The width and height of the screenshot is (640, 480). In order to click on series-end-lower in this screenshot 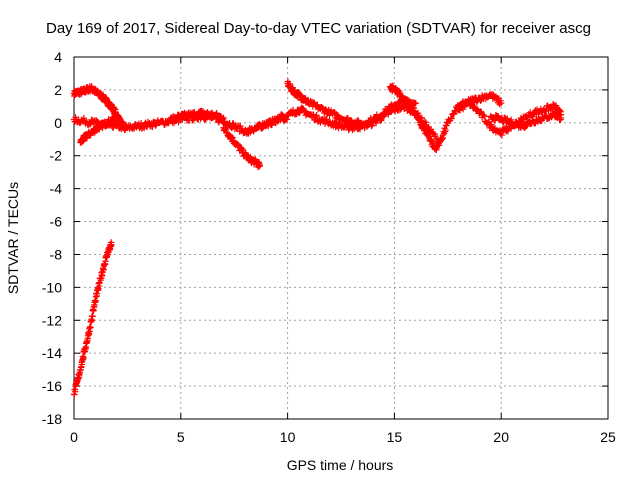, I will do `click(526, 120)`.